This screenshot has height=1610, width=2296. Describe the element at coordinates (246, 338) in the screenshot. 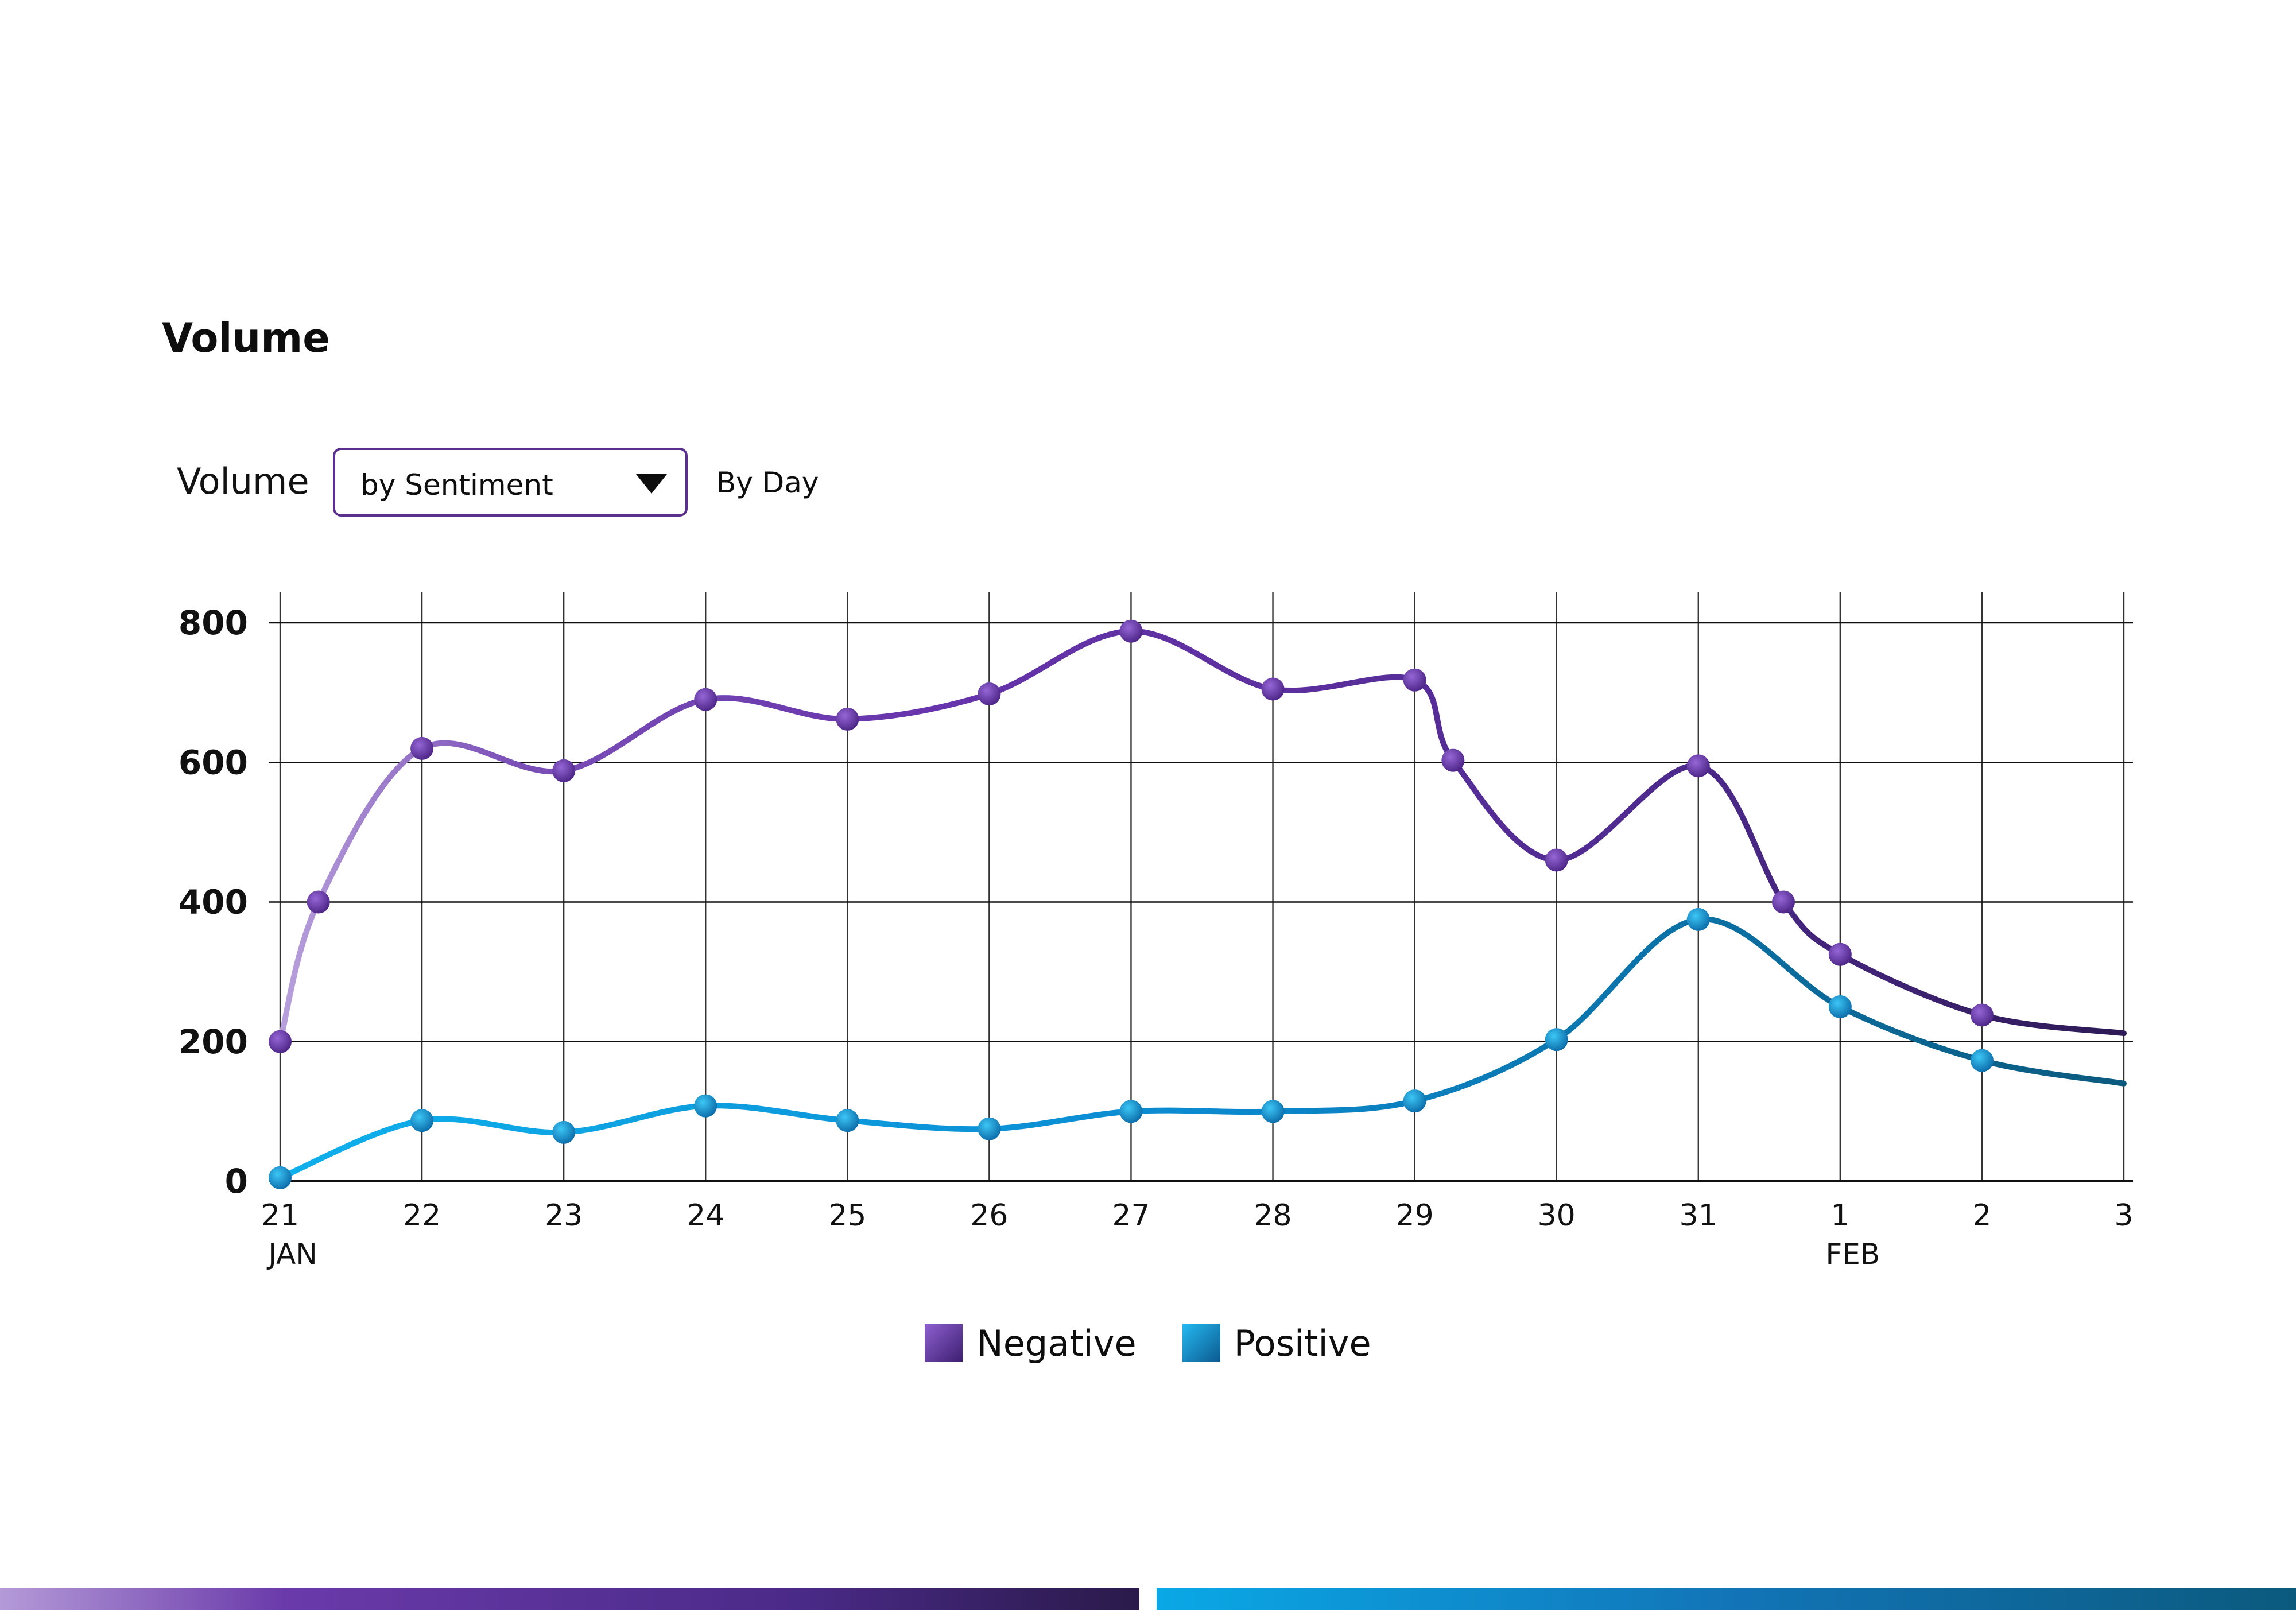

I see `page-title: Volume` at that location.